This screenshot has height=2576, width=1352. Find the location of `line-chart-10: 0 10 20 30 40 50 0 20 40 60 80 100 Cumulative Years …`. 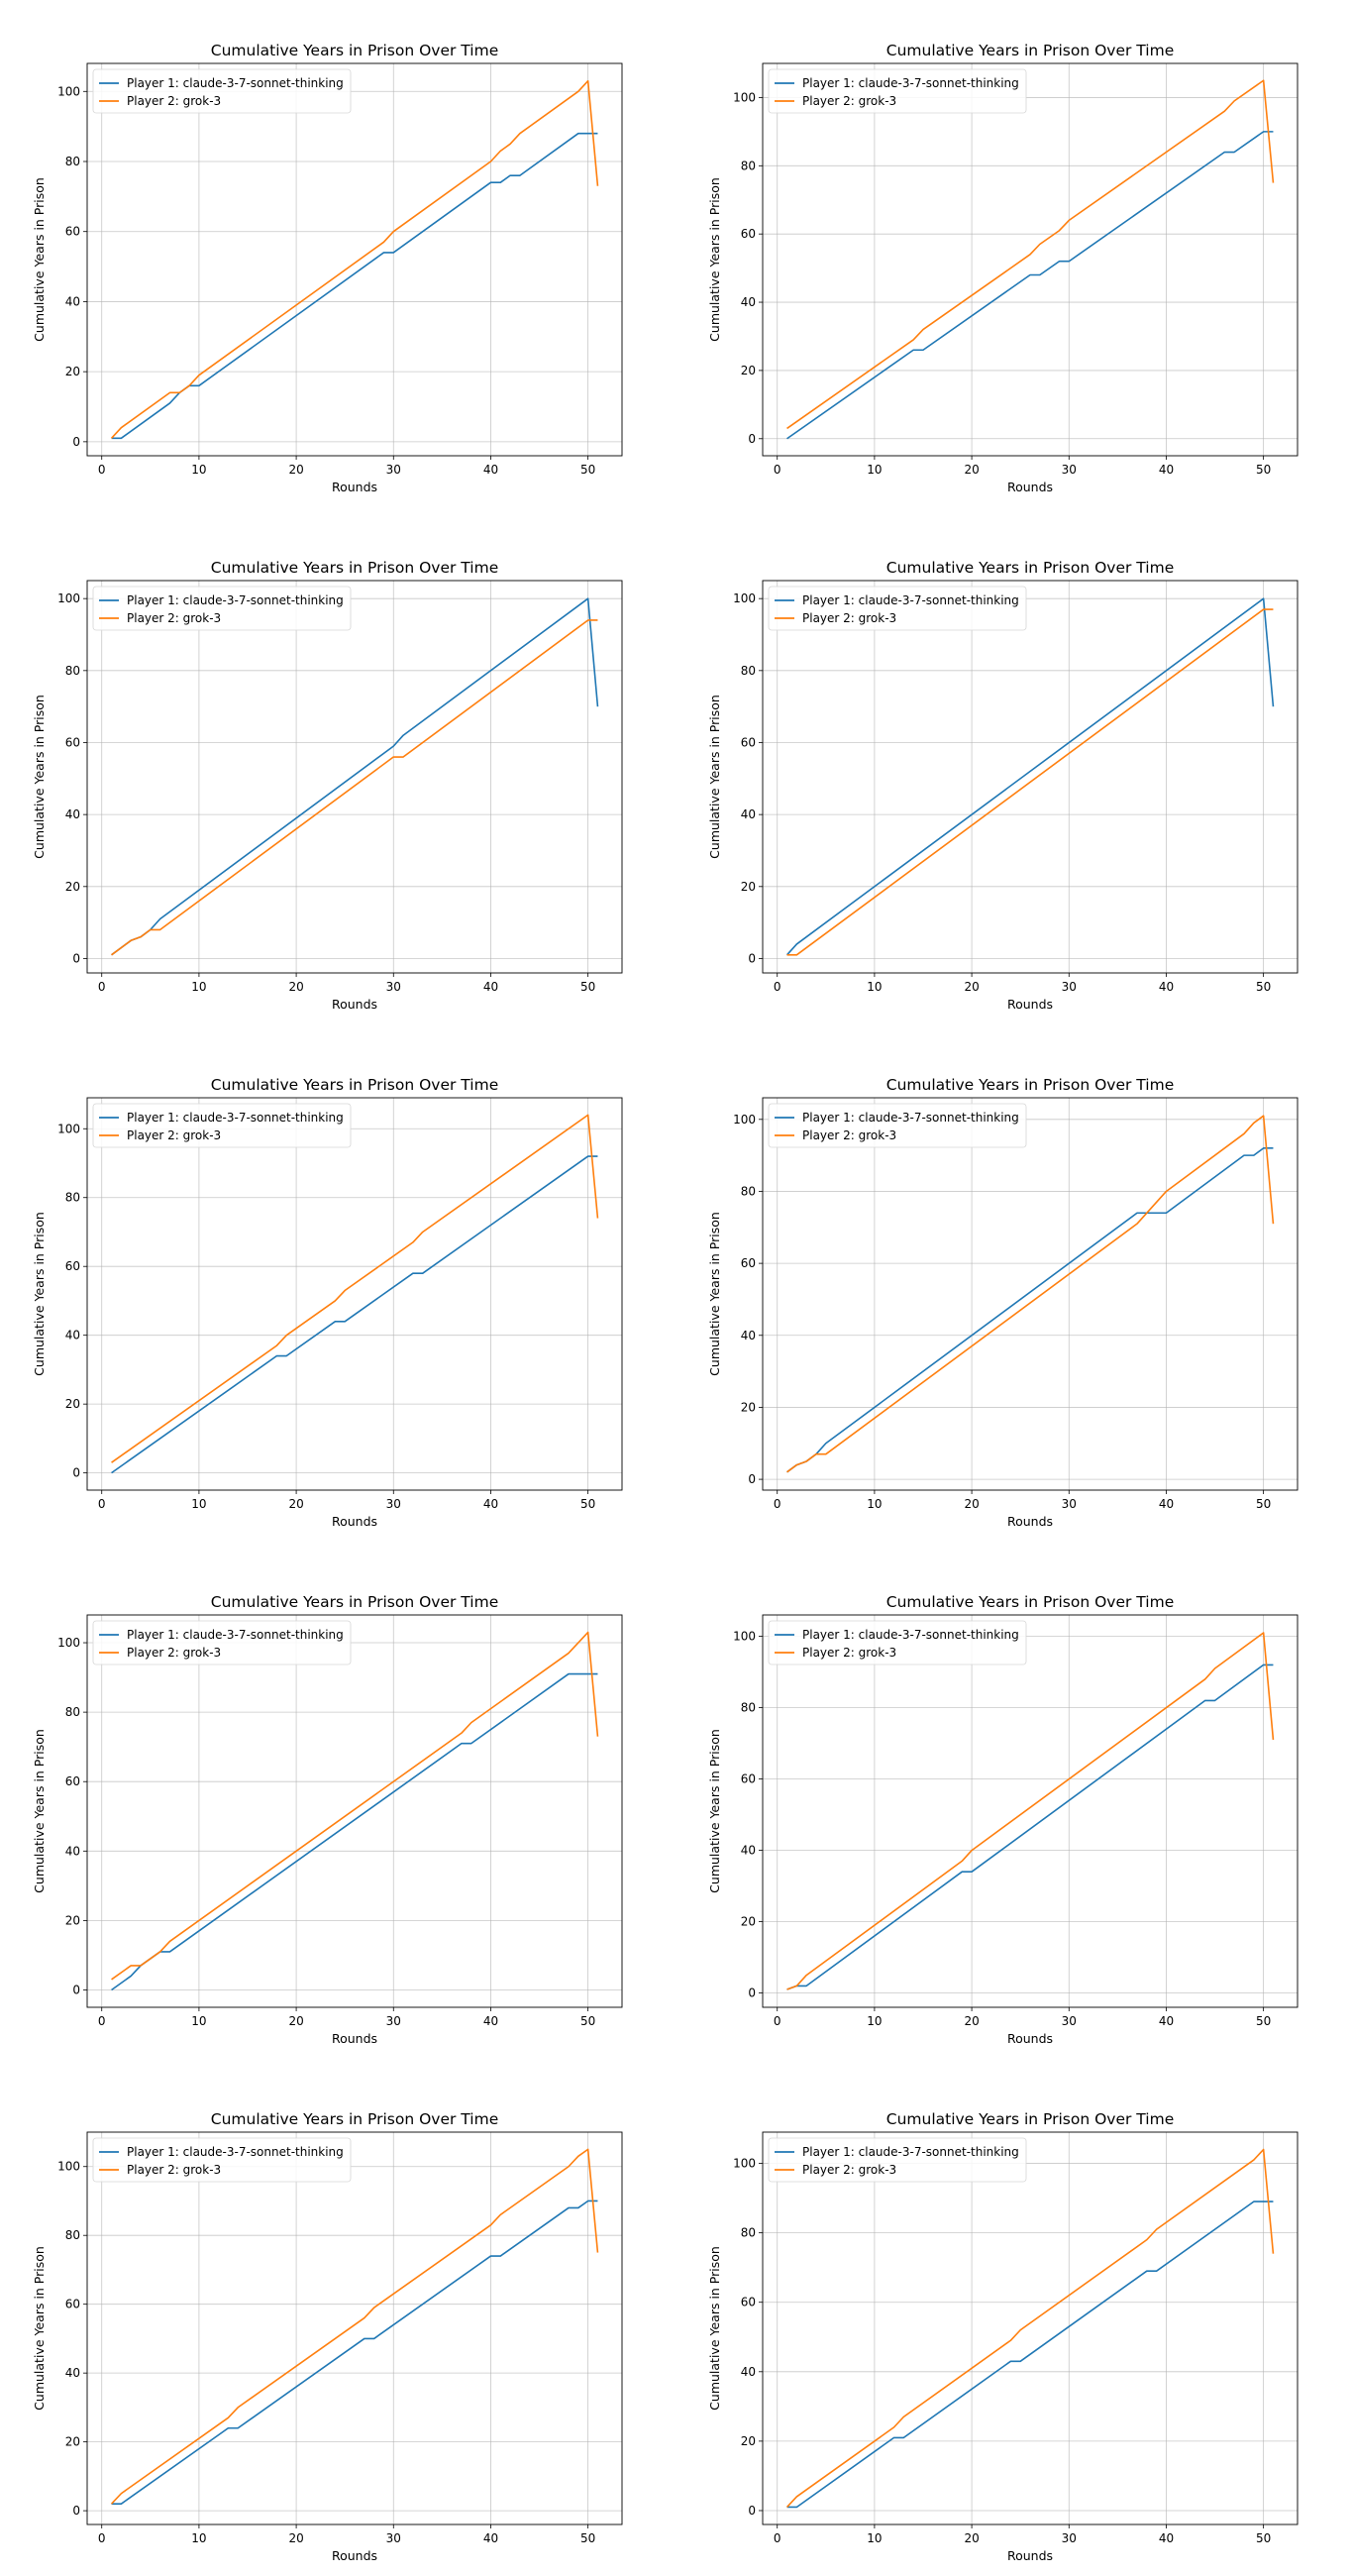

line-chart-10: 0 10 20 30 40 50 0 20 40 60 80 100 Cumulative Years … is located at coordinates (1003, 2336).